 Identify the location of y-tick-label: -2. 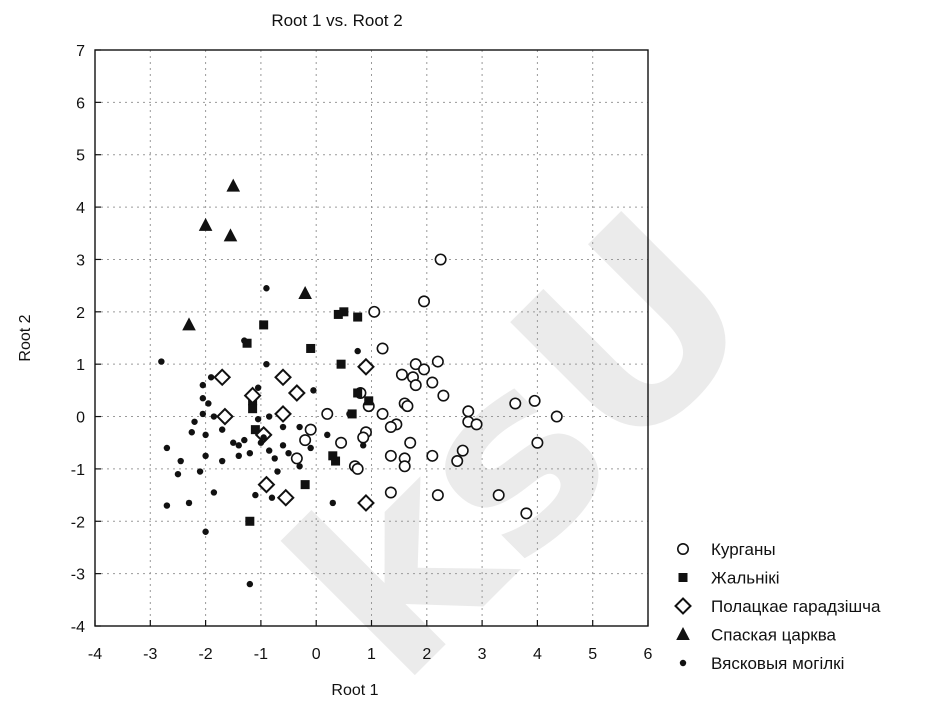
(78, 522).